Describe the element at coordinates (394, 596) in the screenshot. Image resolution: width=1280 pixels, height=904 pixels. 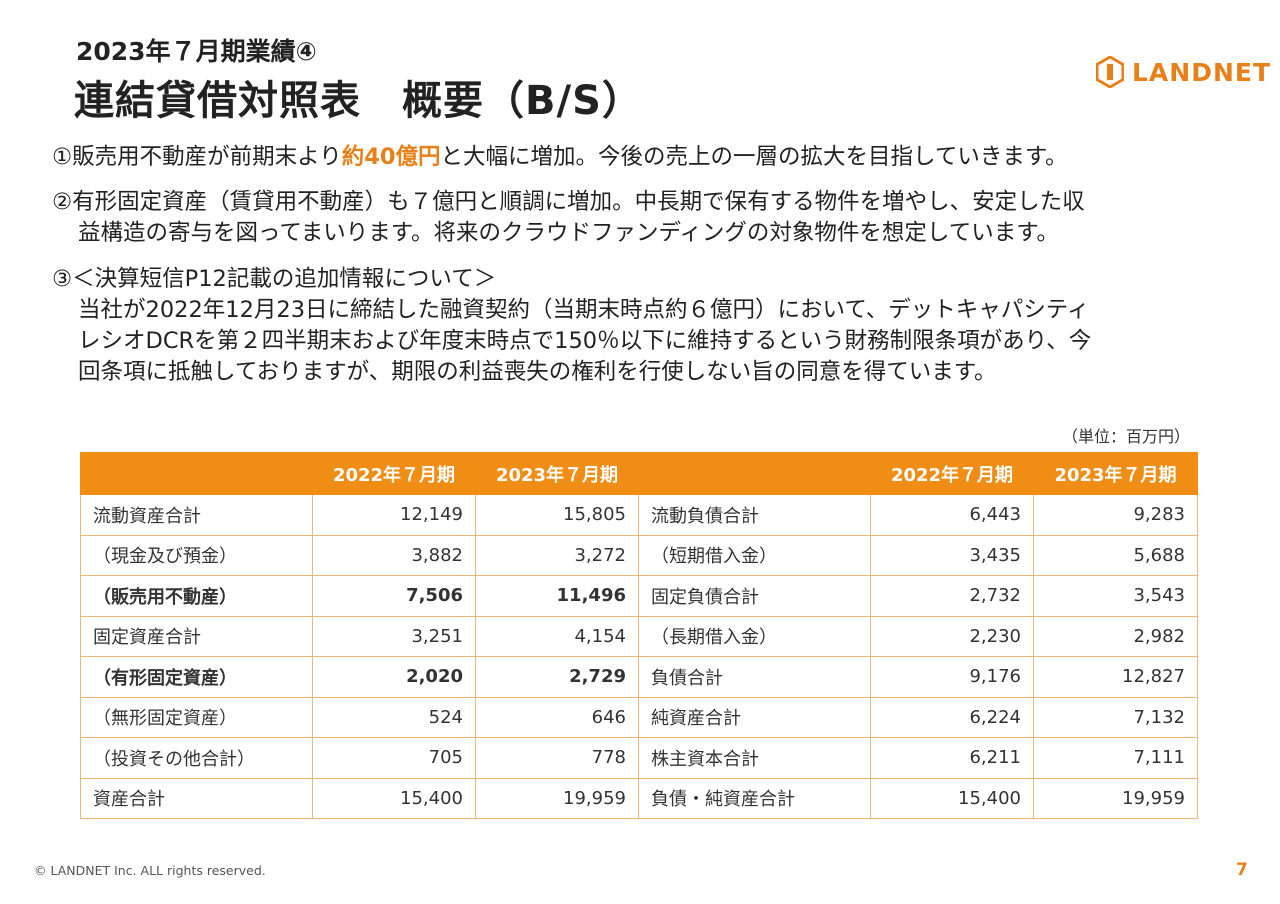
I see `asset-2022: 7,506` at that location.